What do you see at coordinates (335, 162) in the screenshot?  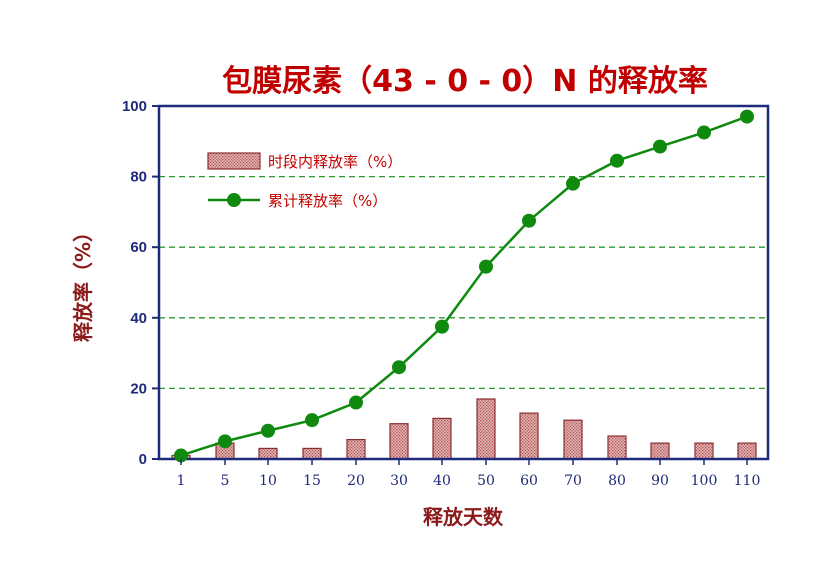 I see `legend-bar-label: 时段内释放率（%）` at bounding box center [335, 162].